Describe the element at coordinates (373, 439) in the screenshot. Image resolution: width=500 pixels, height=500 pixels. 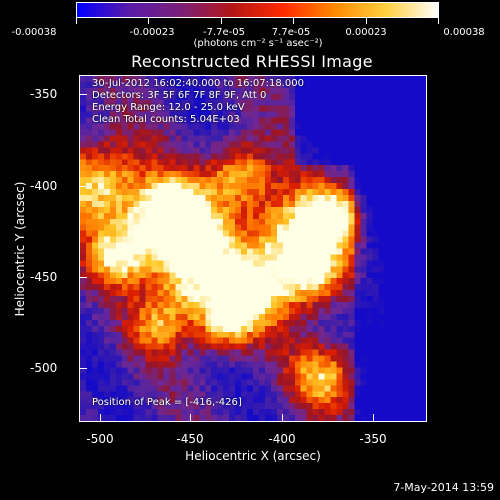
I see `x-tick-label: -350` at that location.